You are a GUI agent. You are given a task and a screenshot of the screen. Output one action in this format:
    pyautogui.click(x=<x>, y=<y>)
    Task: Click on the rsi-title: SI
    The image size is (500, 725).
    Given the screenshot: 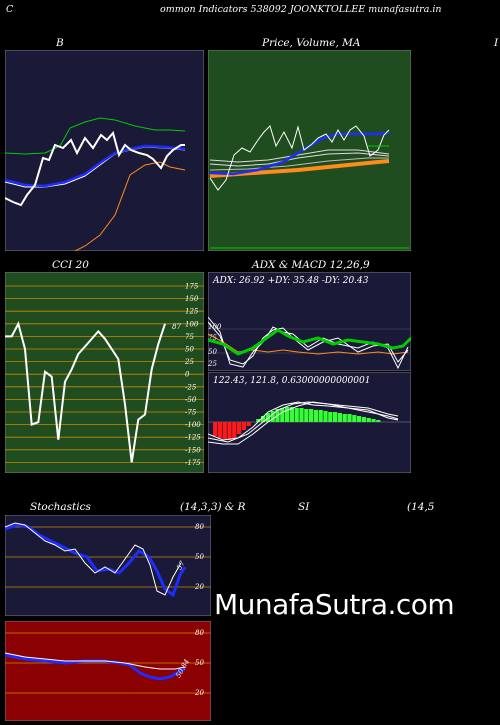 What is the action you would take?
    pyautogui.click(x=304, y=507)
    